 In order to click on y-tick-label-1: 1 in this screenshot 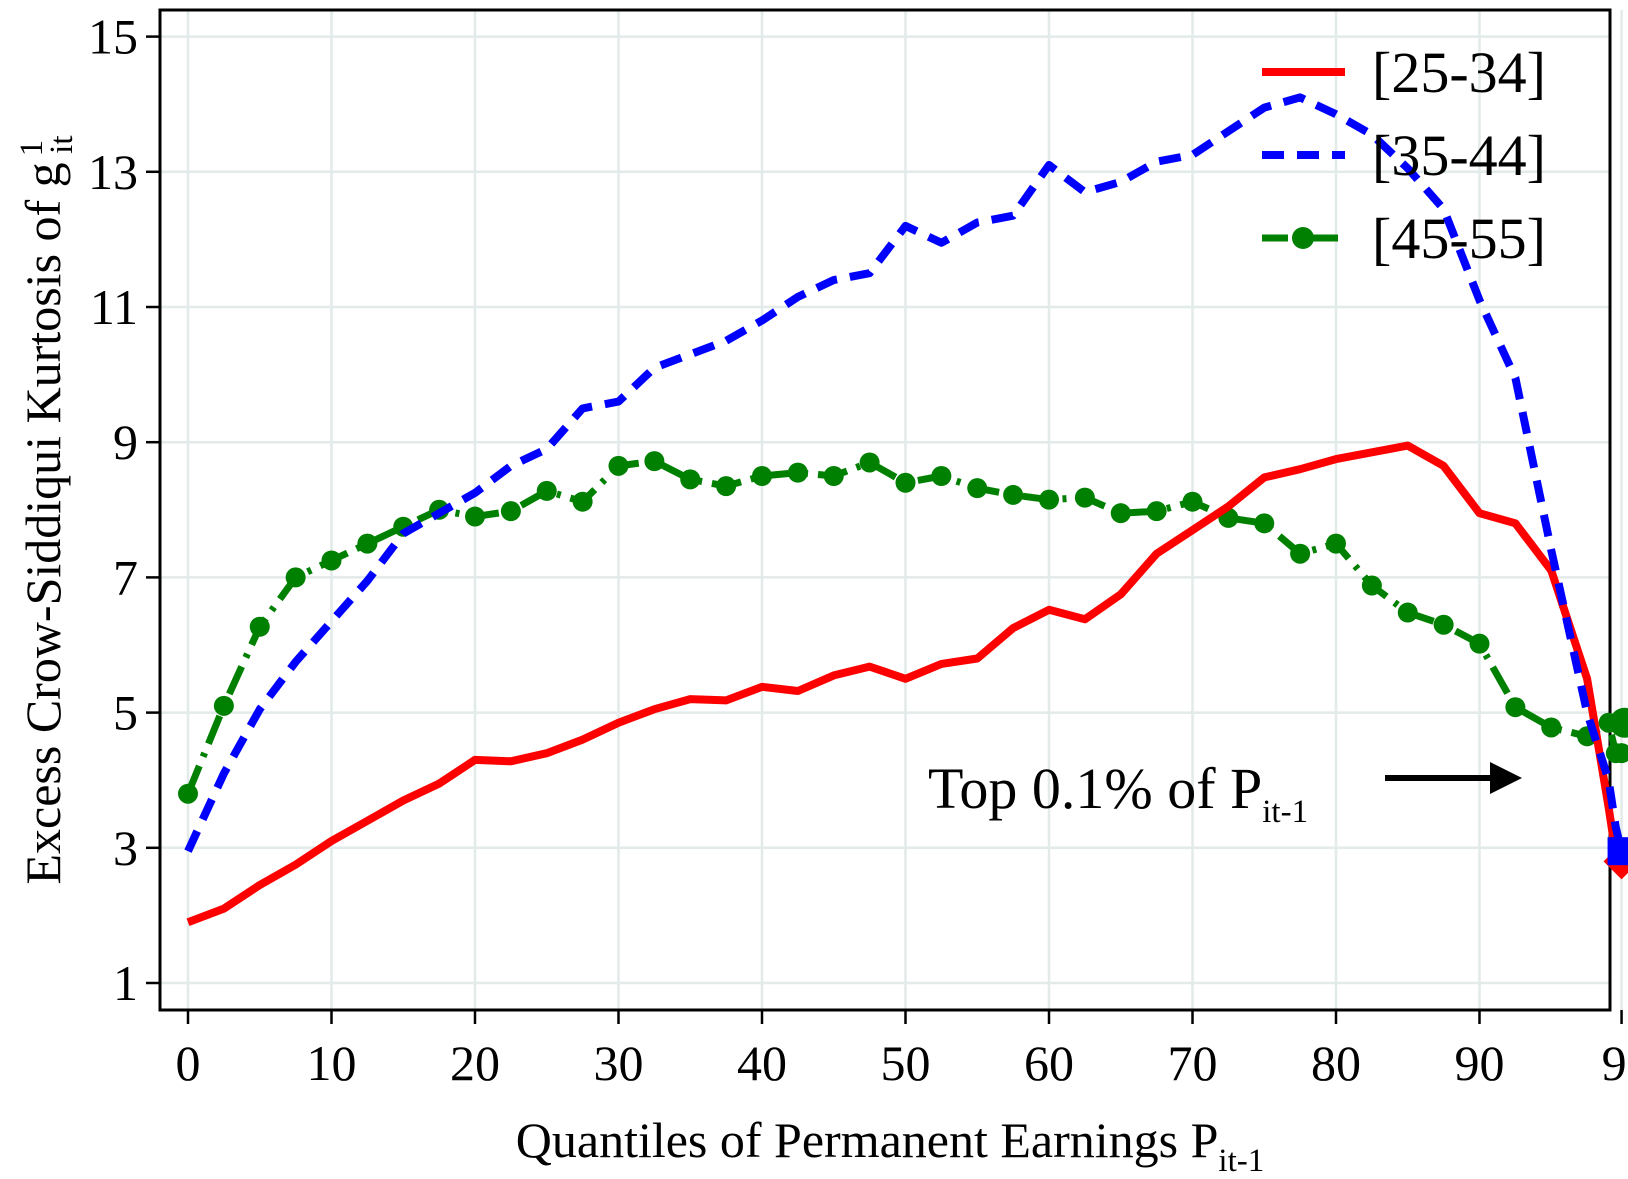, I will do `click(125, 983)`.